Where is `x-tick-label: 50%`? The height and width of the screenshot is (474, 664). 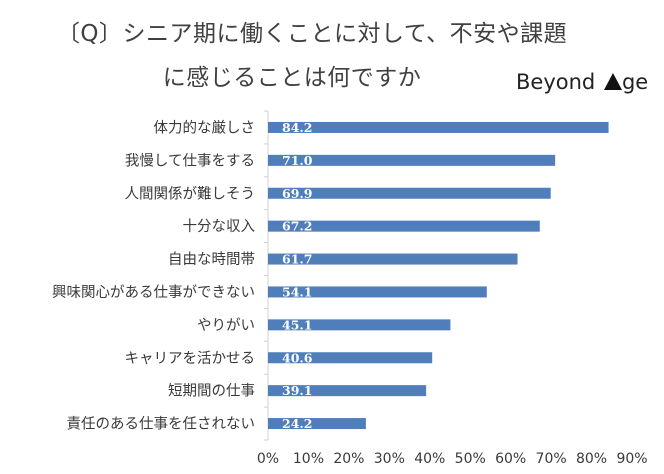 x-tick-label: 50% is located at coordinates (470, 459).